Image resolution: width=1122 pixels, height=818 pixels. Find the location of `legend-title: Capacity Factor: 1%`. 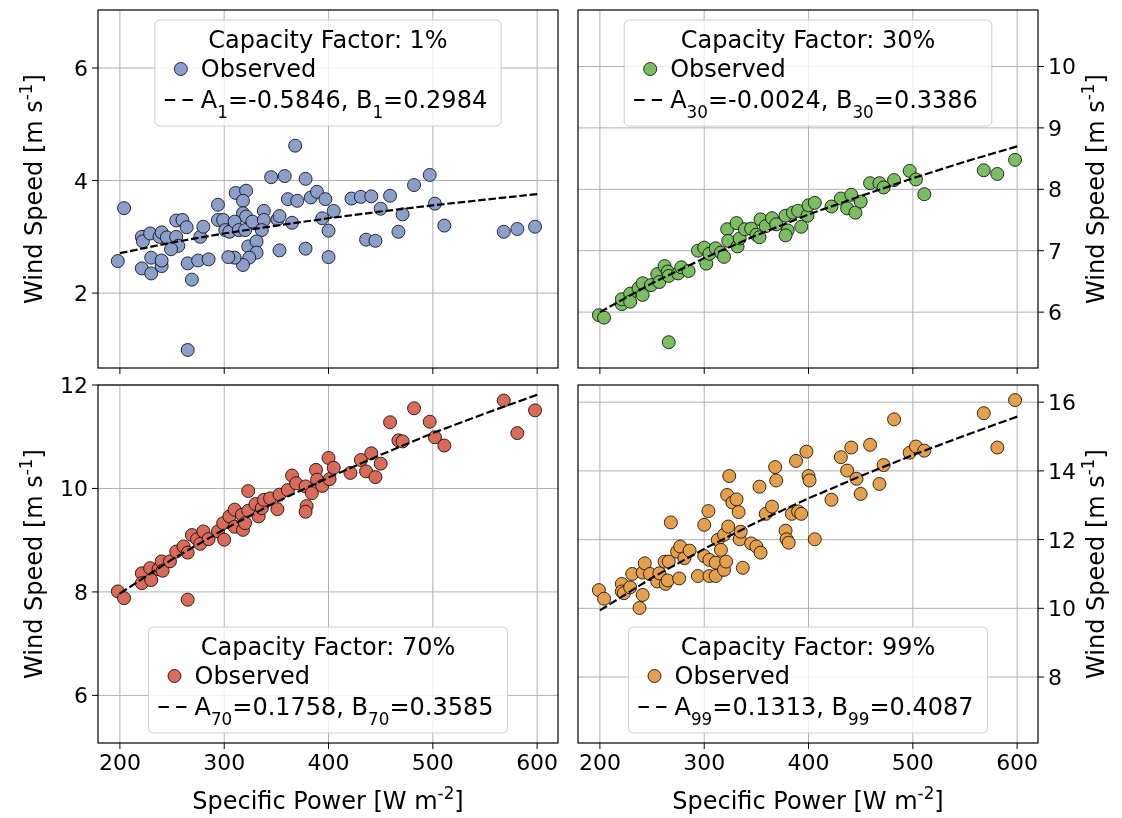

legend-title: Capacity Factor: 1% is located at coordinates (328, 40).